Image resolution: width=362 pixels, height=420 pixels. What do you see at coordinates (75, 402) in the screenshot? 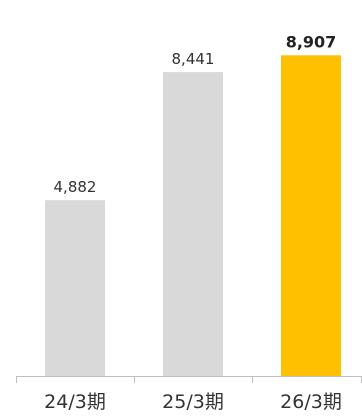
I see `x-tick-label-24/3期: 24/3期` at bounding box center [75, 402].